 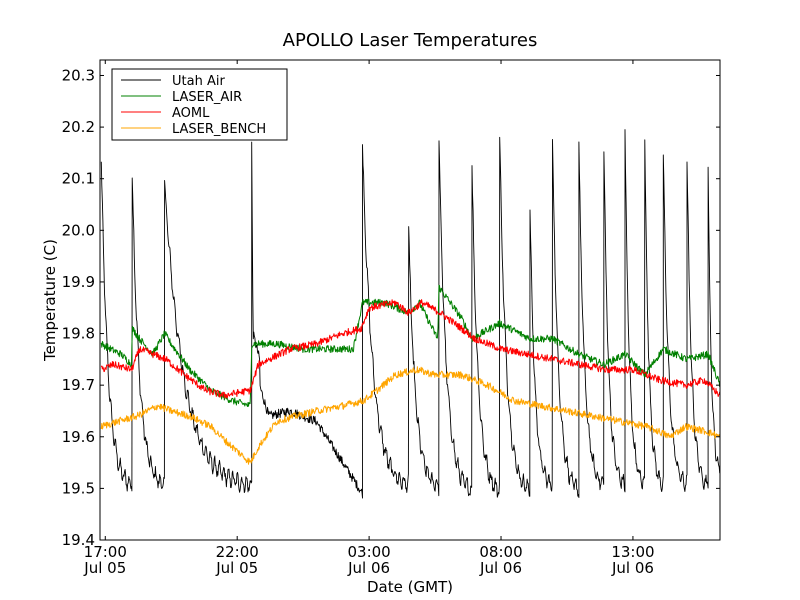 What do you see at coordinates (78, 230) in the screenshot?
I see `y-tick-label: 20.0` at bounding box center [78, 230].